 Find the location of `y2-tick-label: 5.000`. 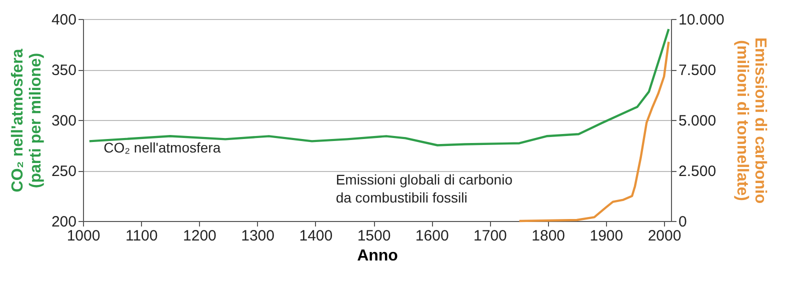

y2-tick-label: 5.000 is located at coordinates (697, 121).